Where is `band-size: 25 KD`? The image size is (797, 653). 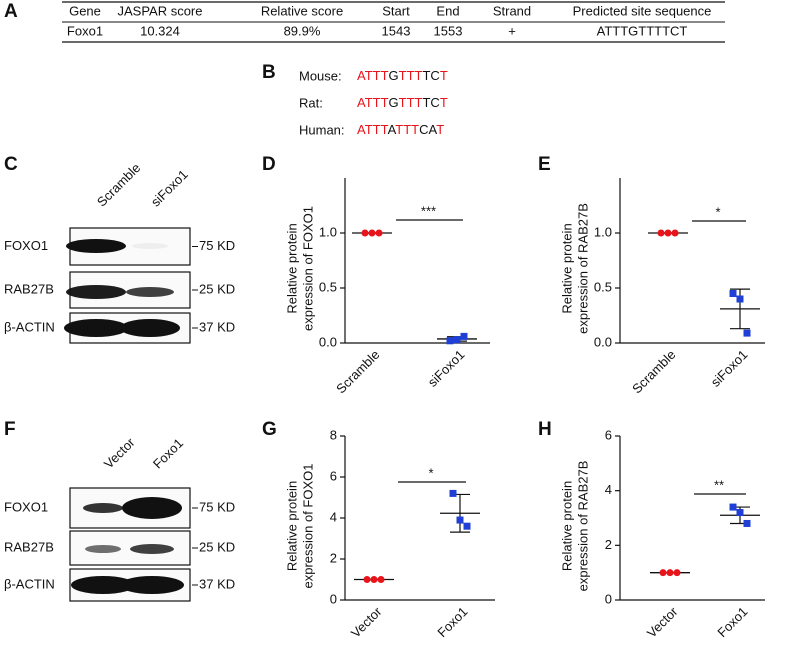
band-size: 25 KD is located at coordinates (217, 546).